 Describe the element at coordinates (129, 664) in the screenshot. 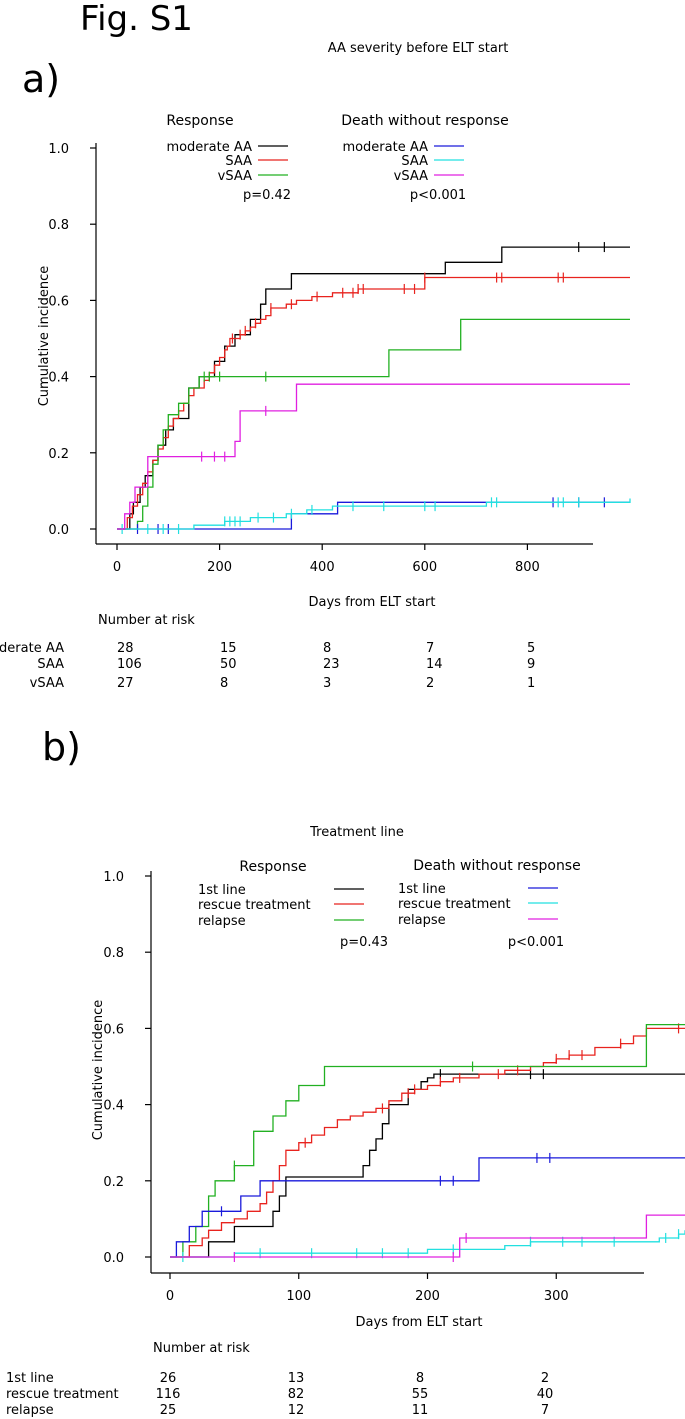

I see `risk-table-cell: 106` at that location.